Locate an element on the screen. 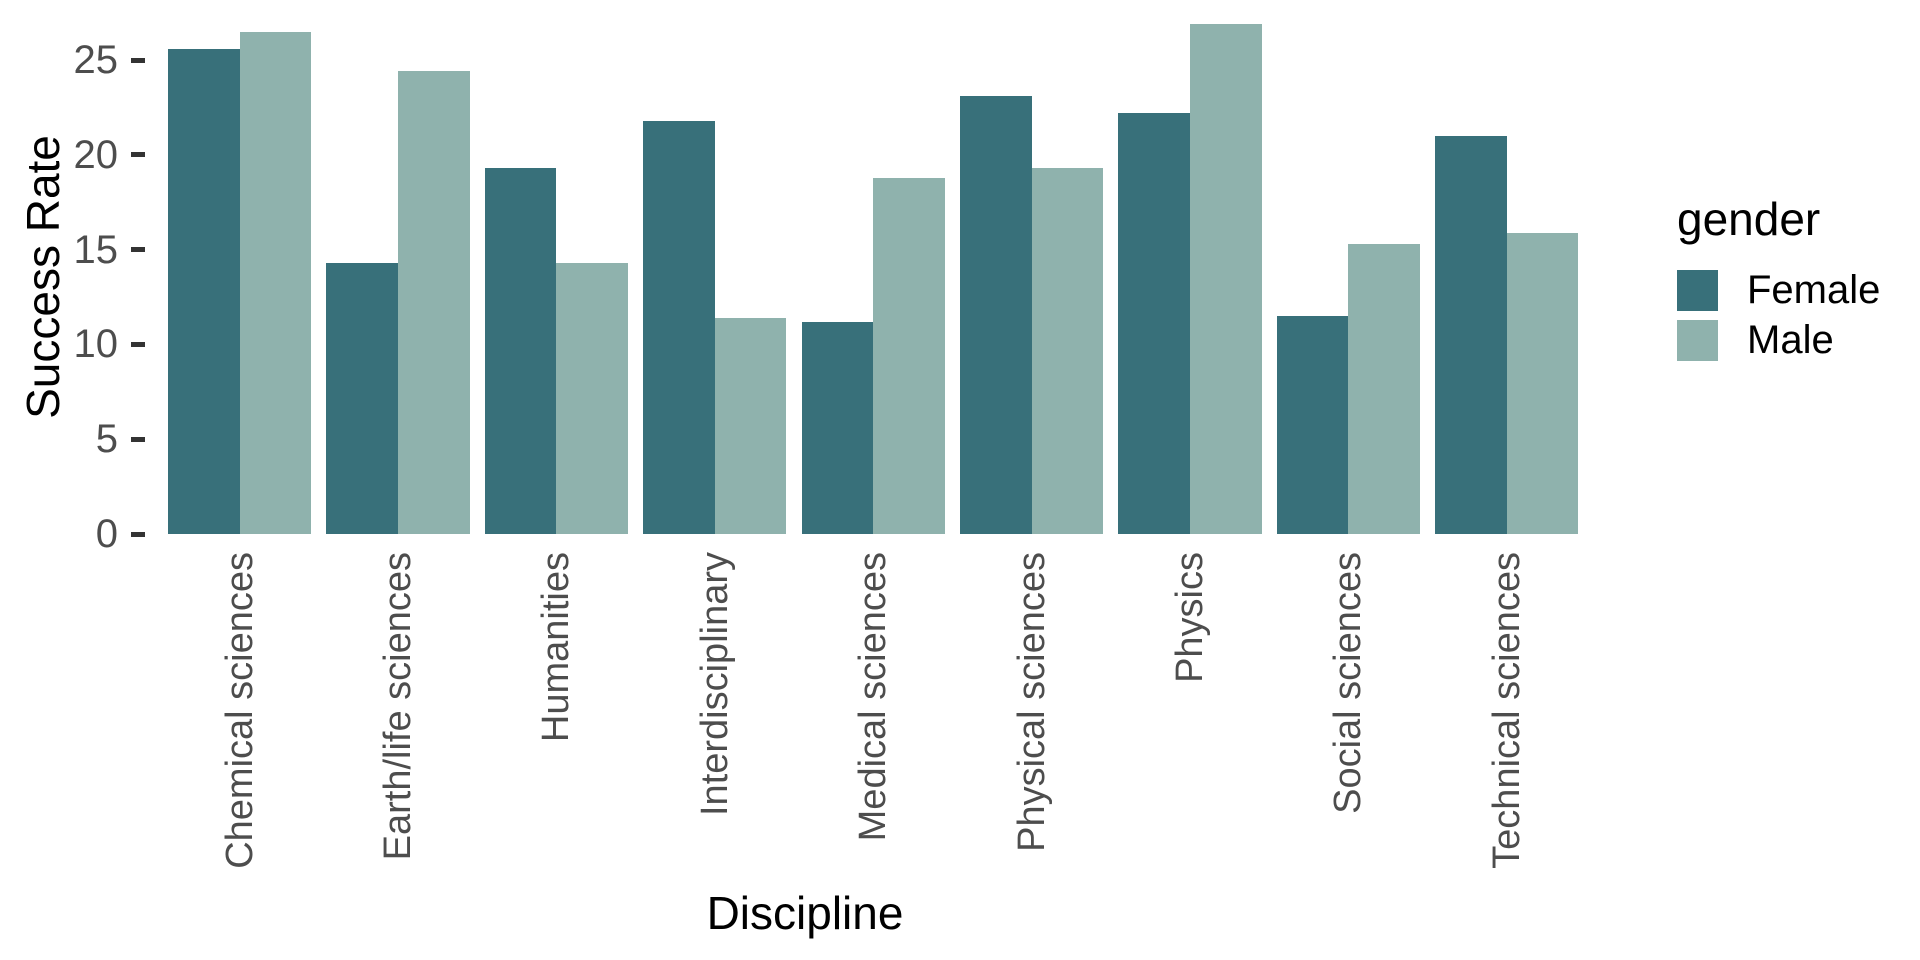 The width and height of the screenshot is (1920, 960). legend-item-male: Male is located at coordinates (1778, 340).